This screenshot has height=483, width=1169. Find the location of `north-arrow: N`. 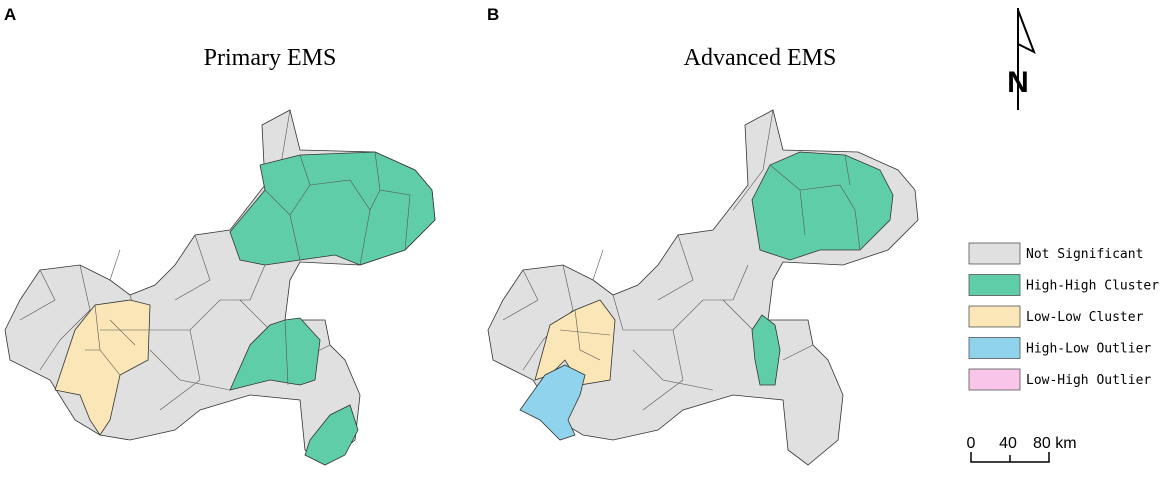

north-arrow: N is located at coordinates (1021, 59).